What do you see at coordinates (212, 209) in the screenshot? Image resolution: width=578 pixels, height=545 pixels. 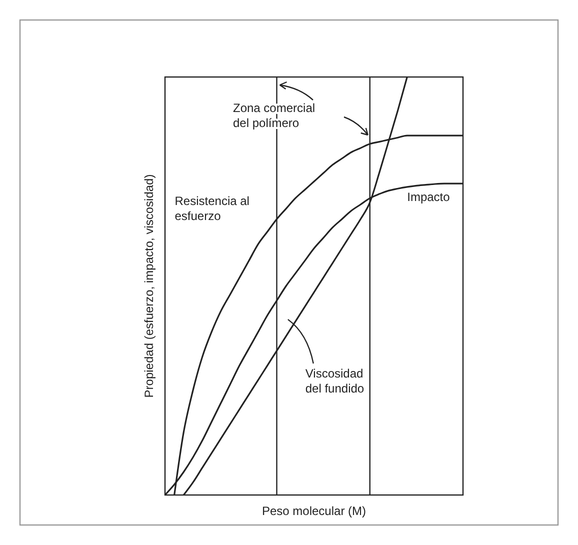 I see `series-label: Resistencia al esfuerzo` at bounding box center [212, 209].